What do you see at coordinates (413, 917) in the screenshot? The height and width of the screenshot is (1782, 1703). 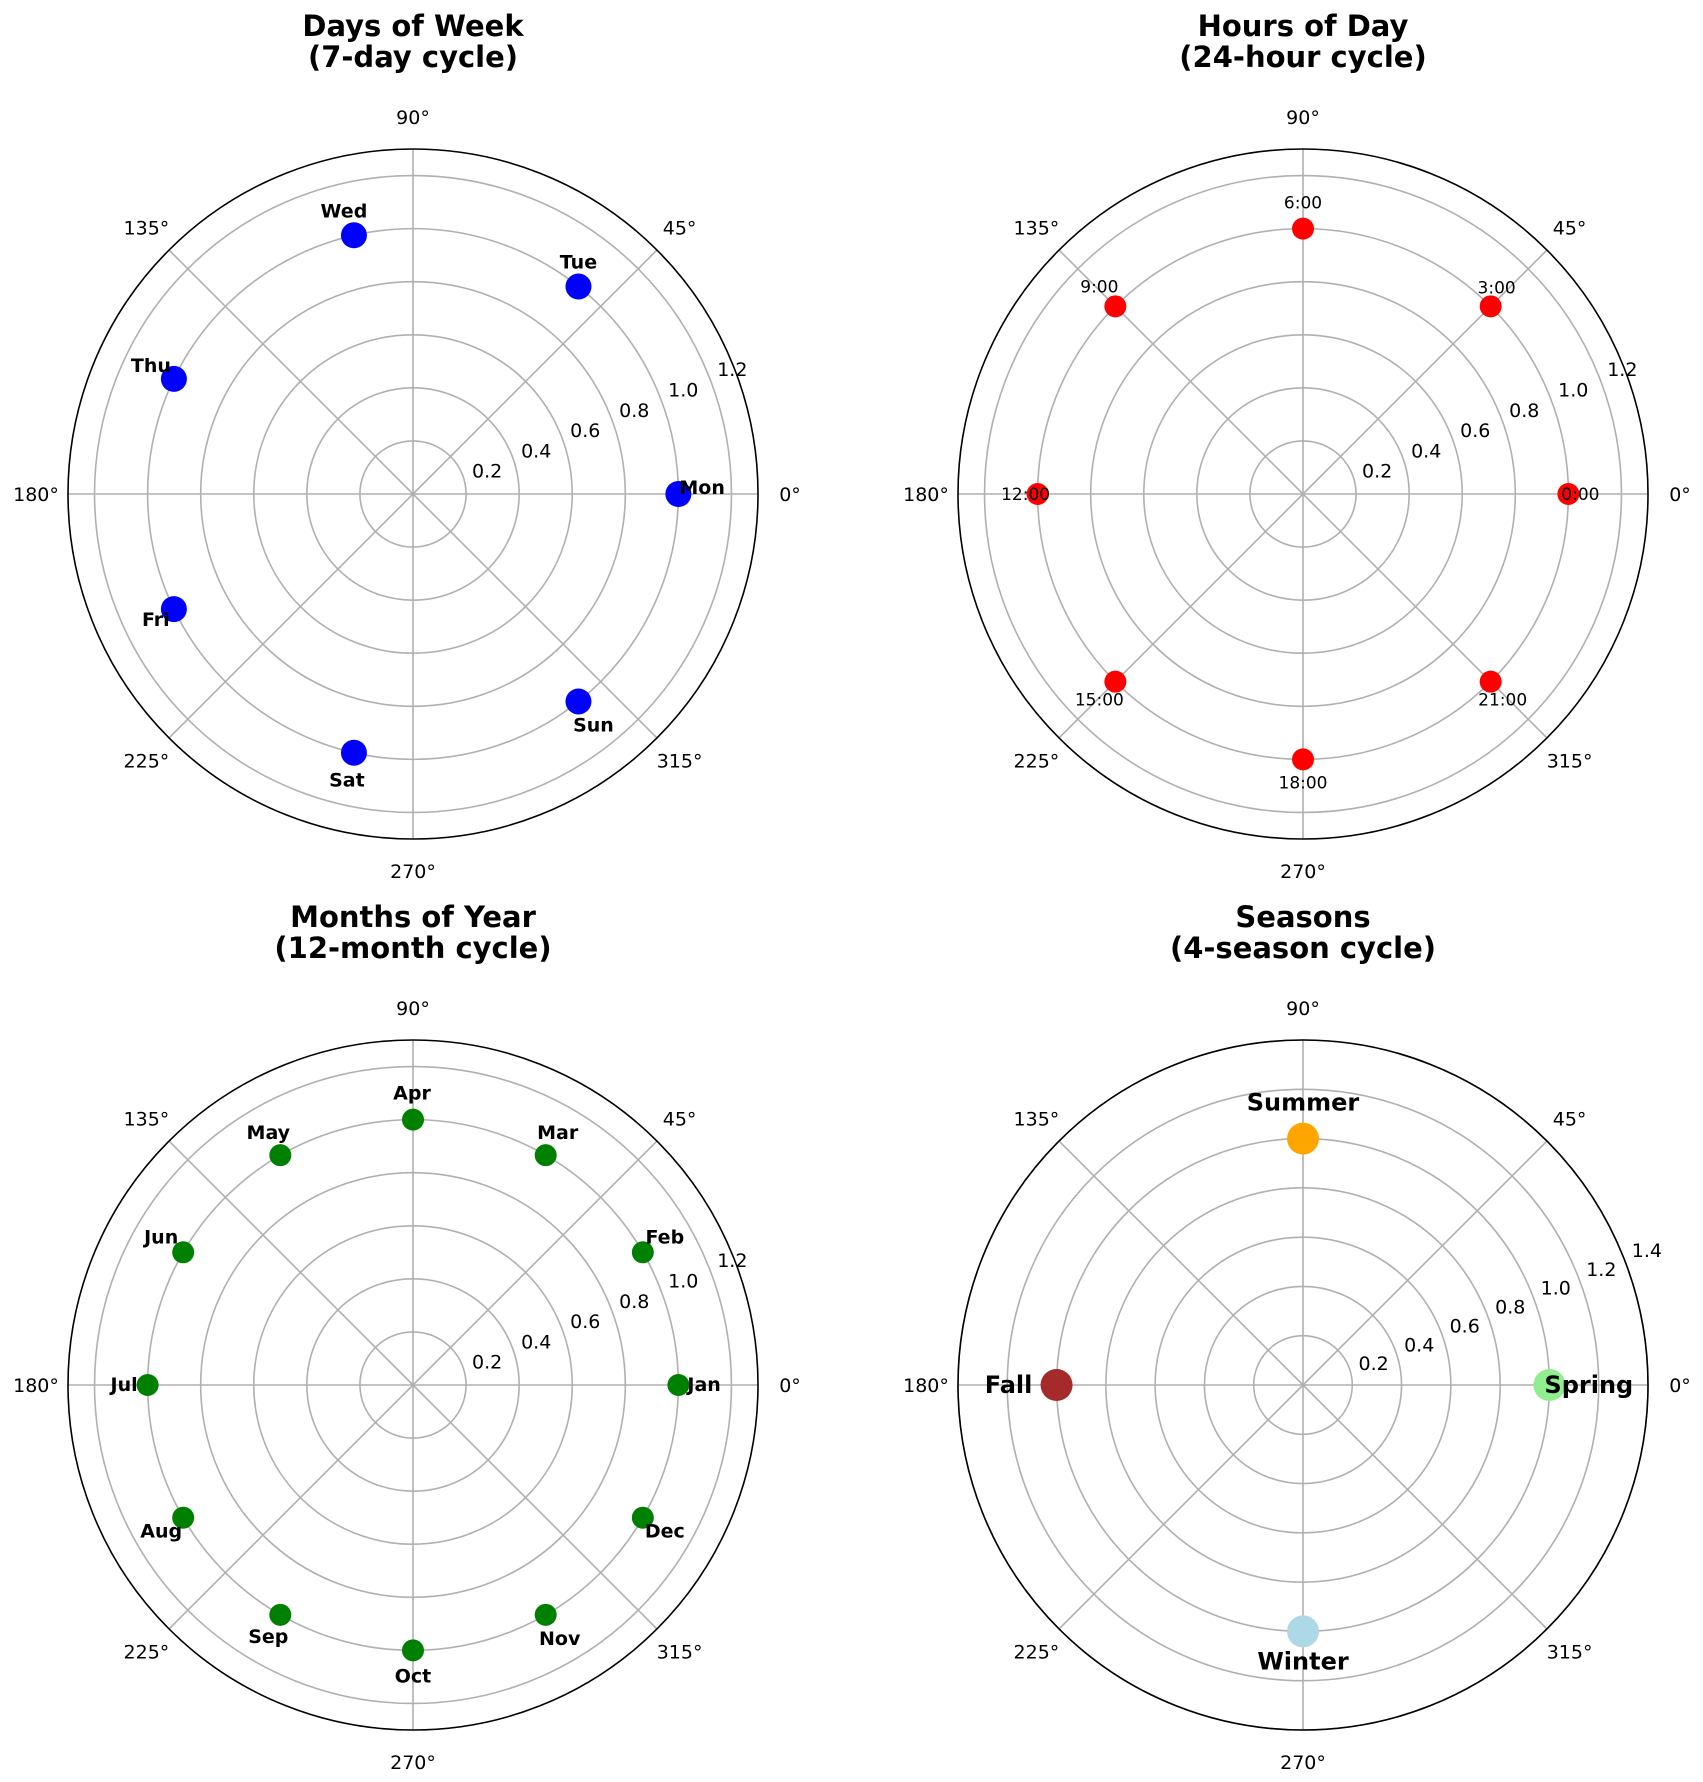 I see `chart-title: Months of Year` at bounding box center [413, 917].